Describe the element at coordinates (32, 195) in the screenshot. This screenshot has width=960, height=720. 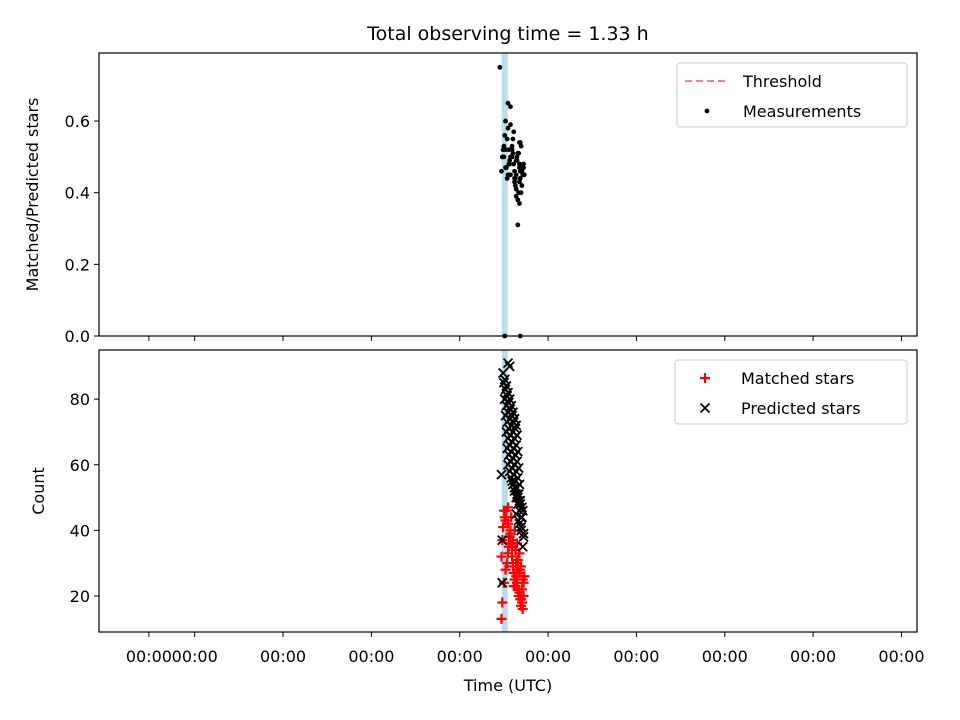
I see `top-y-axis-label: Matched/Predicted stars` at that location.